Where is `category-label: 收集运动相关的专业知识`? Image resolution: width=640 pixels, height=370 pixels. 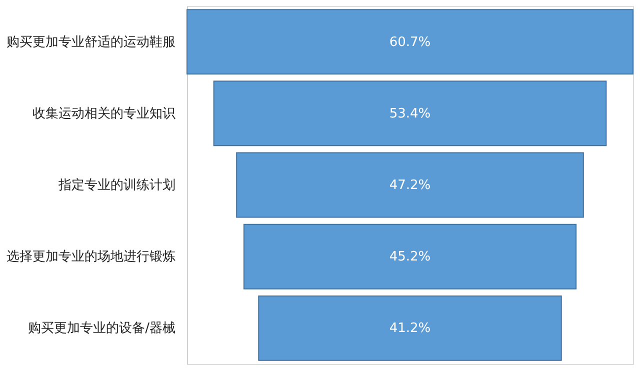 category-label: 收集运动相关的专业知识 is located at coordinates (104, 114).